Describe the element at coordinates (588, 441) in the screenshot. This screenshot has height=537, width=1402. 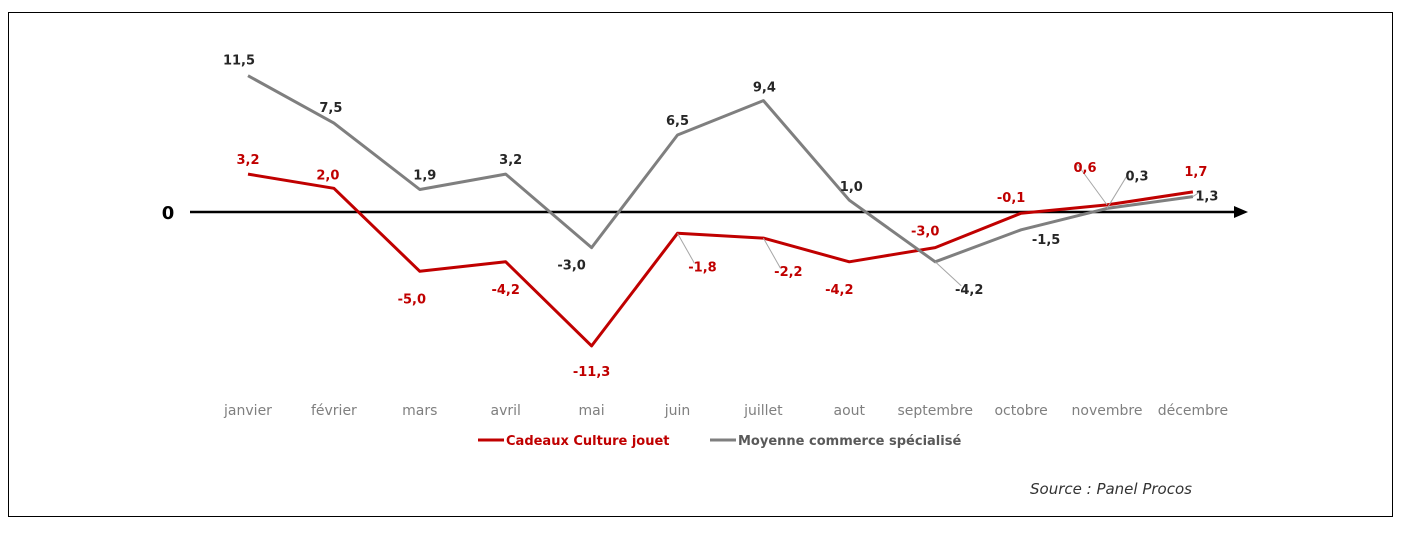
I see `legend-label-0: Cadeaux Culture jouet` at that location.